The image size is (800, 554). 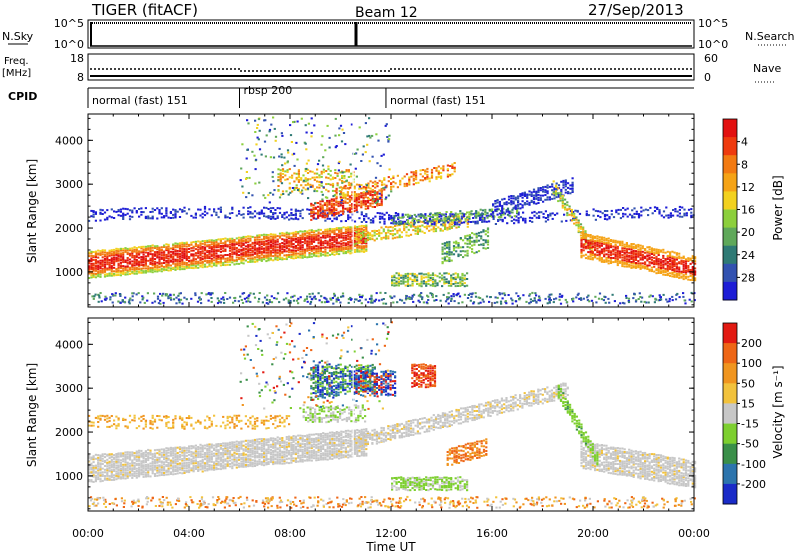 What do you see at coordinates (730, 273) in the screenshot?
I see `colorbar-swatch` at bounding box center [730, 273].